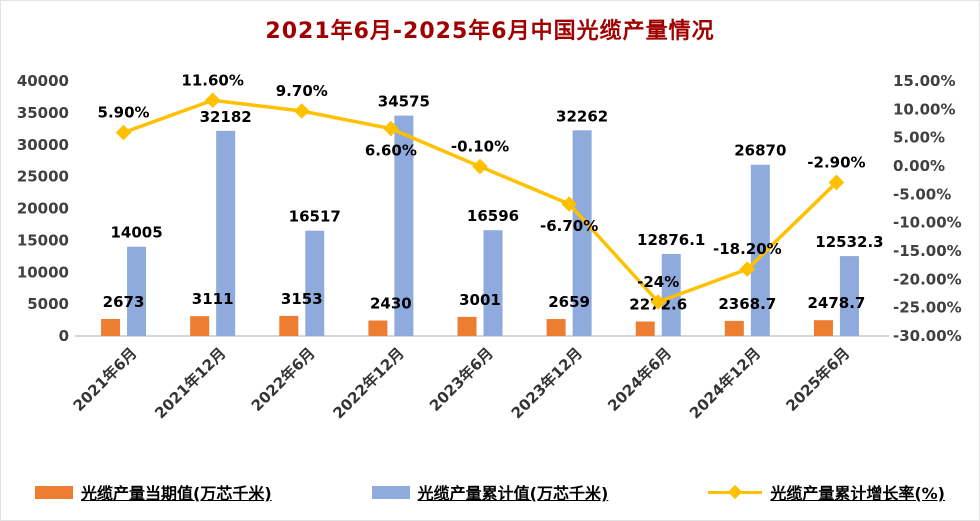 The height and width of the screenshot is (521, 980). I want to click on cumulative-value-label: 12532.3, so click(849, 242).